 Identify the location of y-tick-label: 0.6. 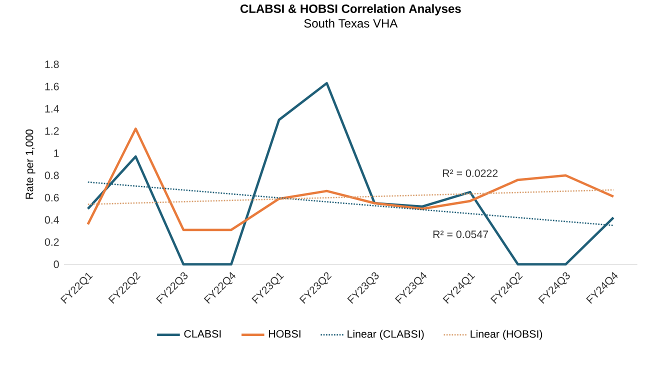
(51, 198).